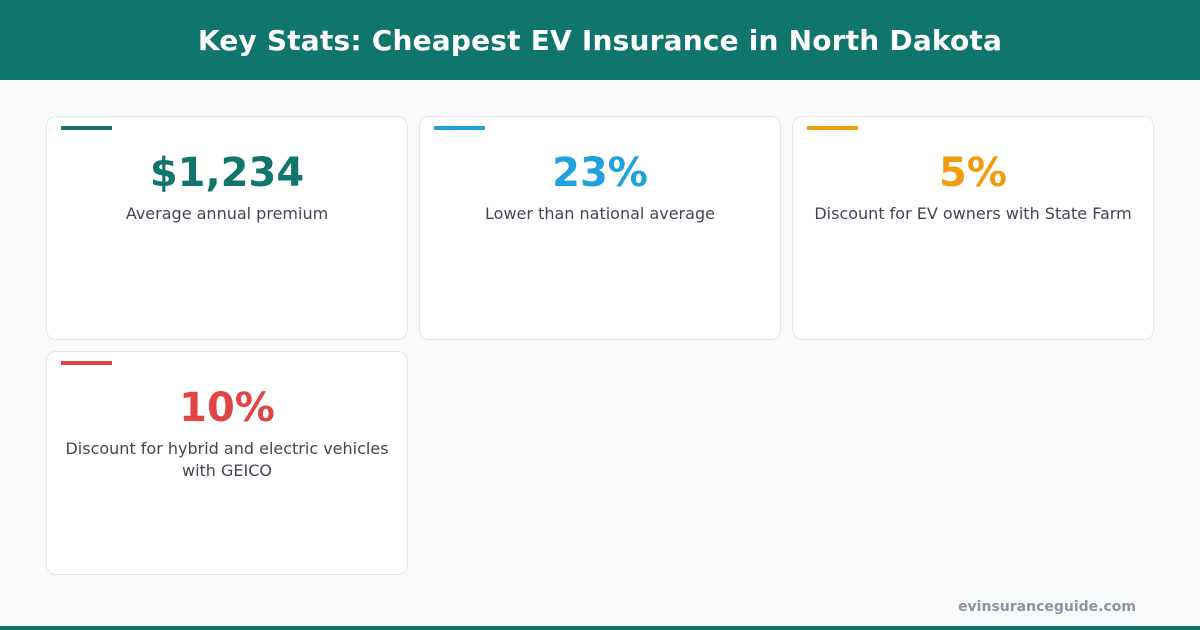  What do you see at coordinates (227, 173) in the screenshot?
I see `stat-value: $1,234` at bounding box center [227, 173].